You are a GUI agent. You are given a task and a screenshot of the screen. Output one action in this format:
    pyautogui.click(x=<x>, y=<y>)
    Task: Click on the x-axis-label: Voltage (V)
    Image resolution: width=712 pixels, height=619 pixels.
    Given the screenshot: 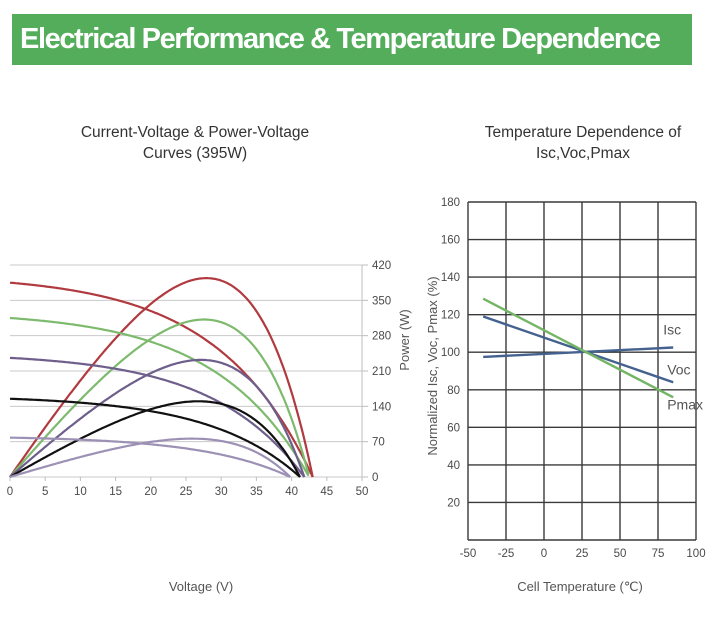 What is the action you would take?
    pyautogui.click(x=201, y=586)
    